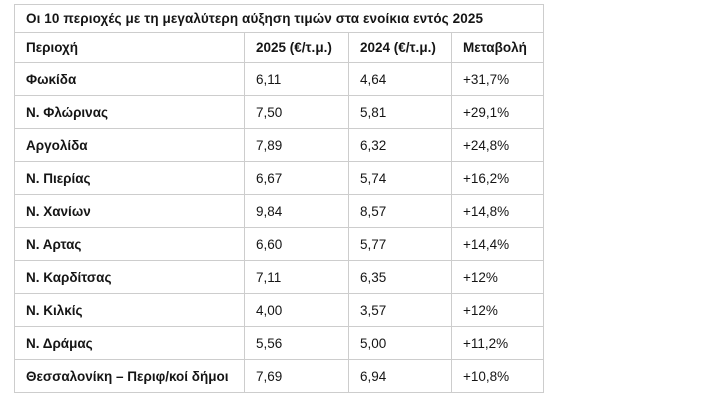 Image resolution: width=709 pixels, height=412 pixels. Describe the element at coordinates (497, 79) in the screenshot. I see `change-cell: +31,7%` at that location.